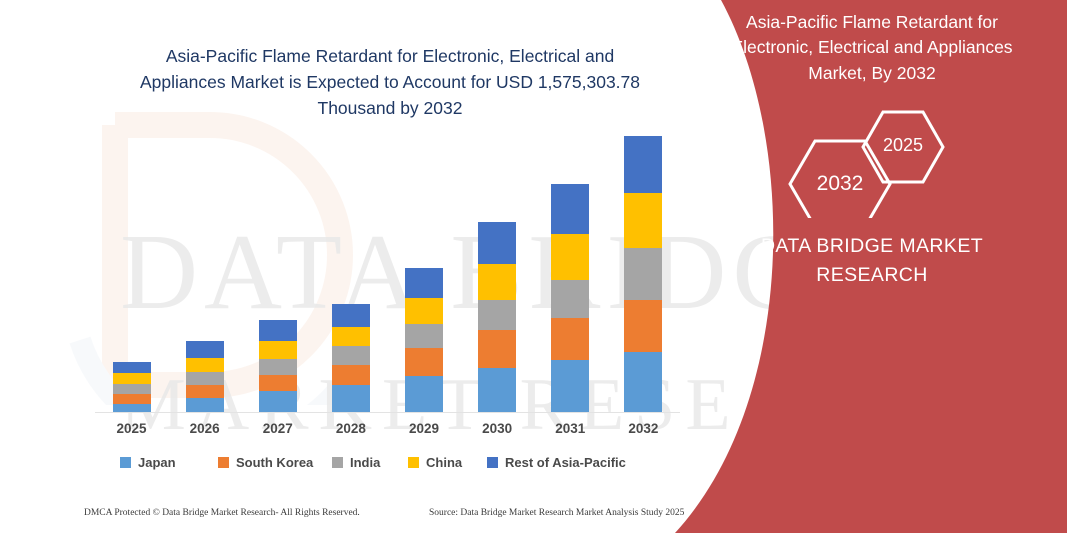  I want to click on bar-group-2031, so click(570, 297).